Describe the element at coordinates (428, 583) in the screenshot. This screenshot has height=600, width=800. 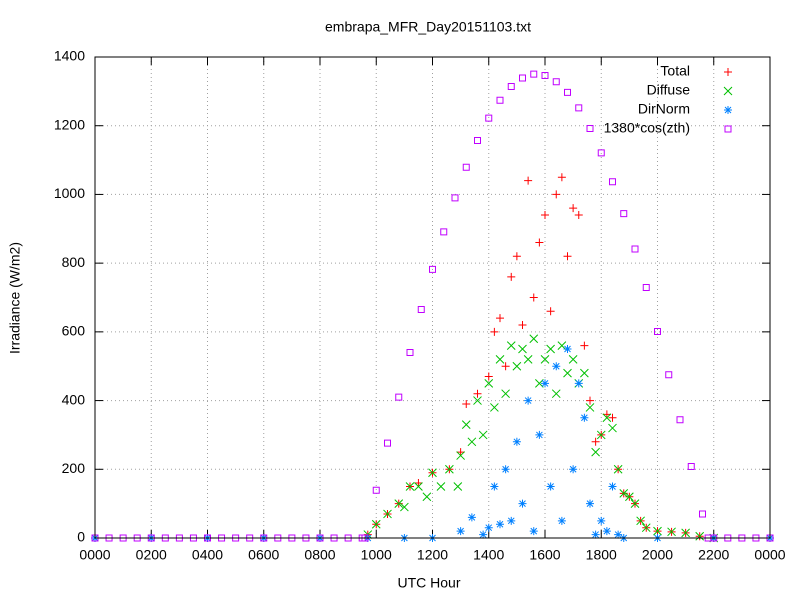
I see `x-axis-label: UTC Hour` at that location.